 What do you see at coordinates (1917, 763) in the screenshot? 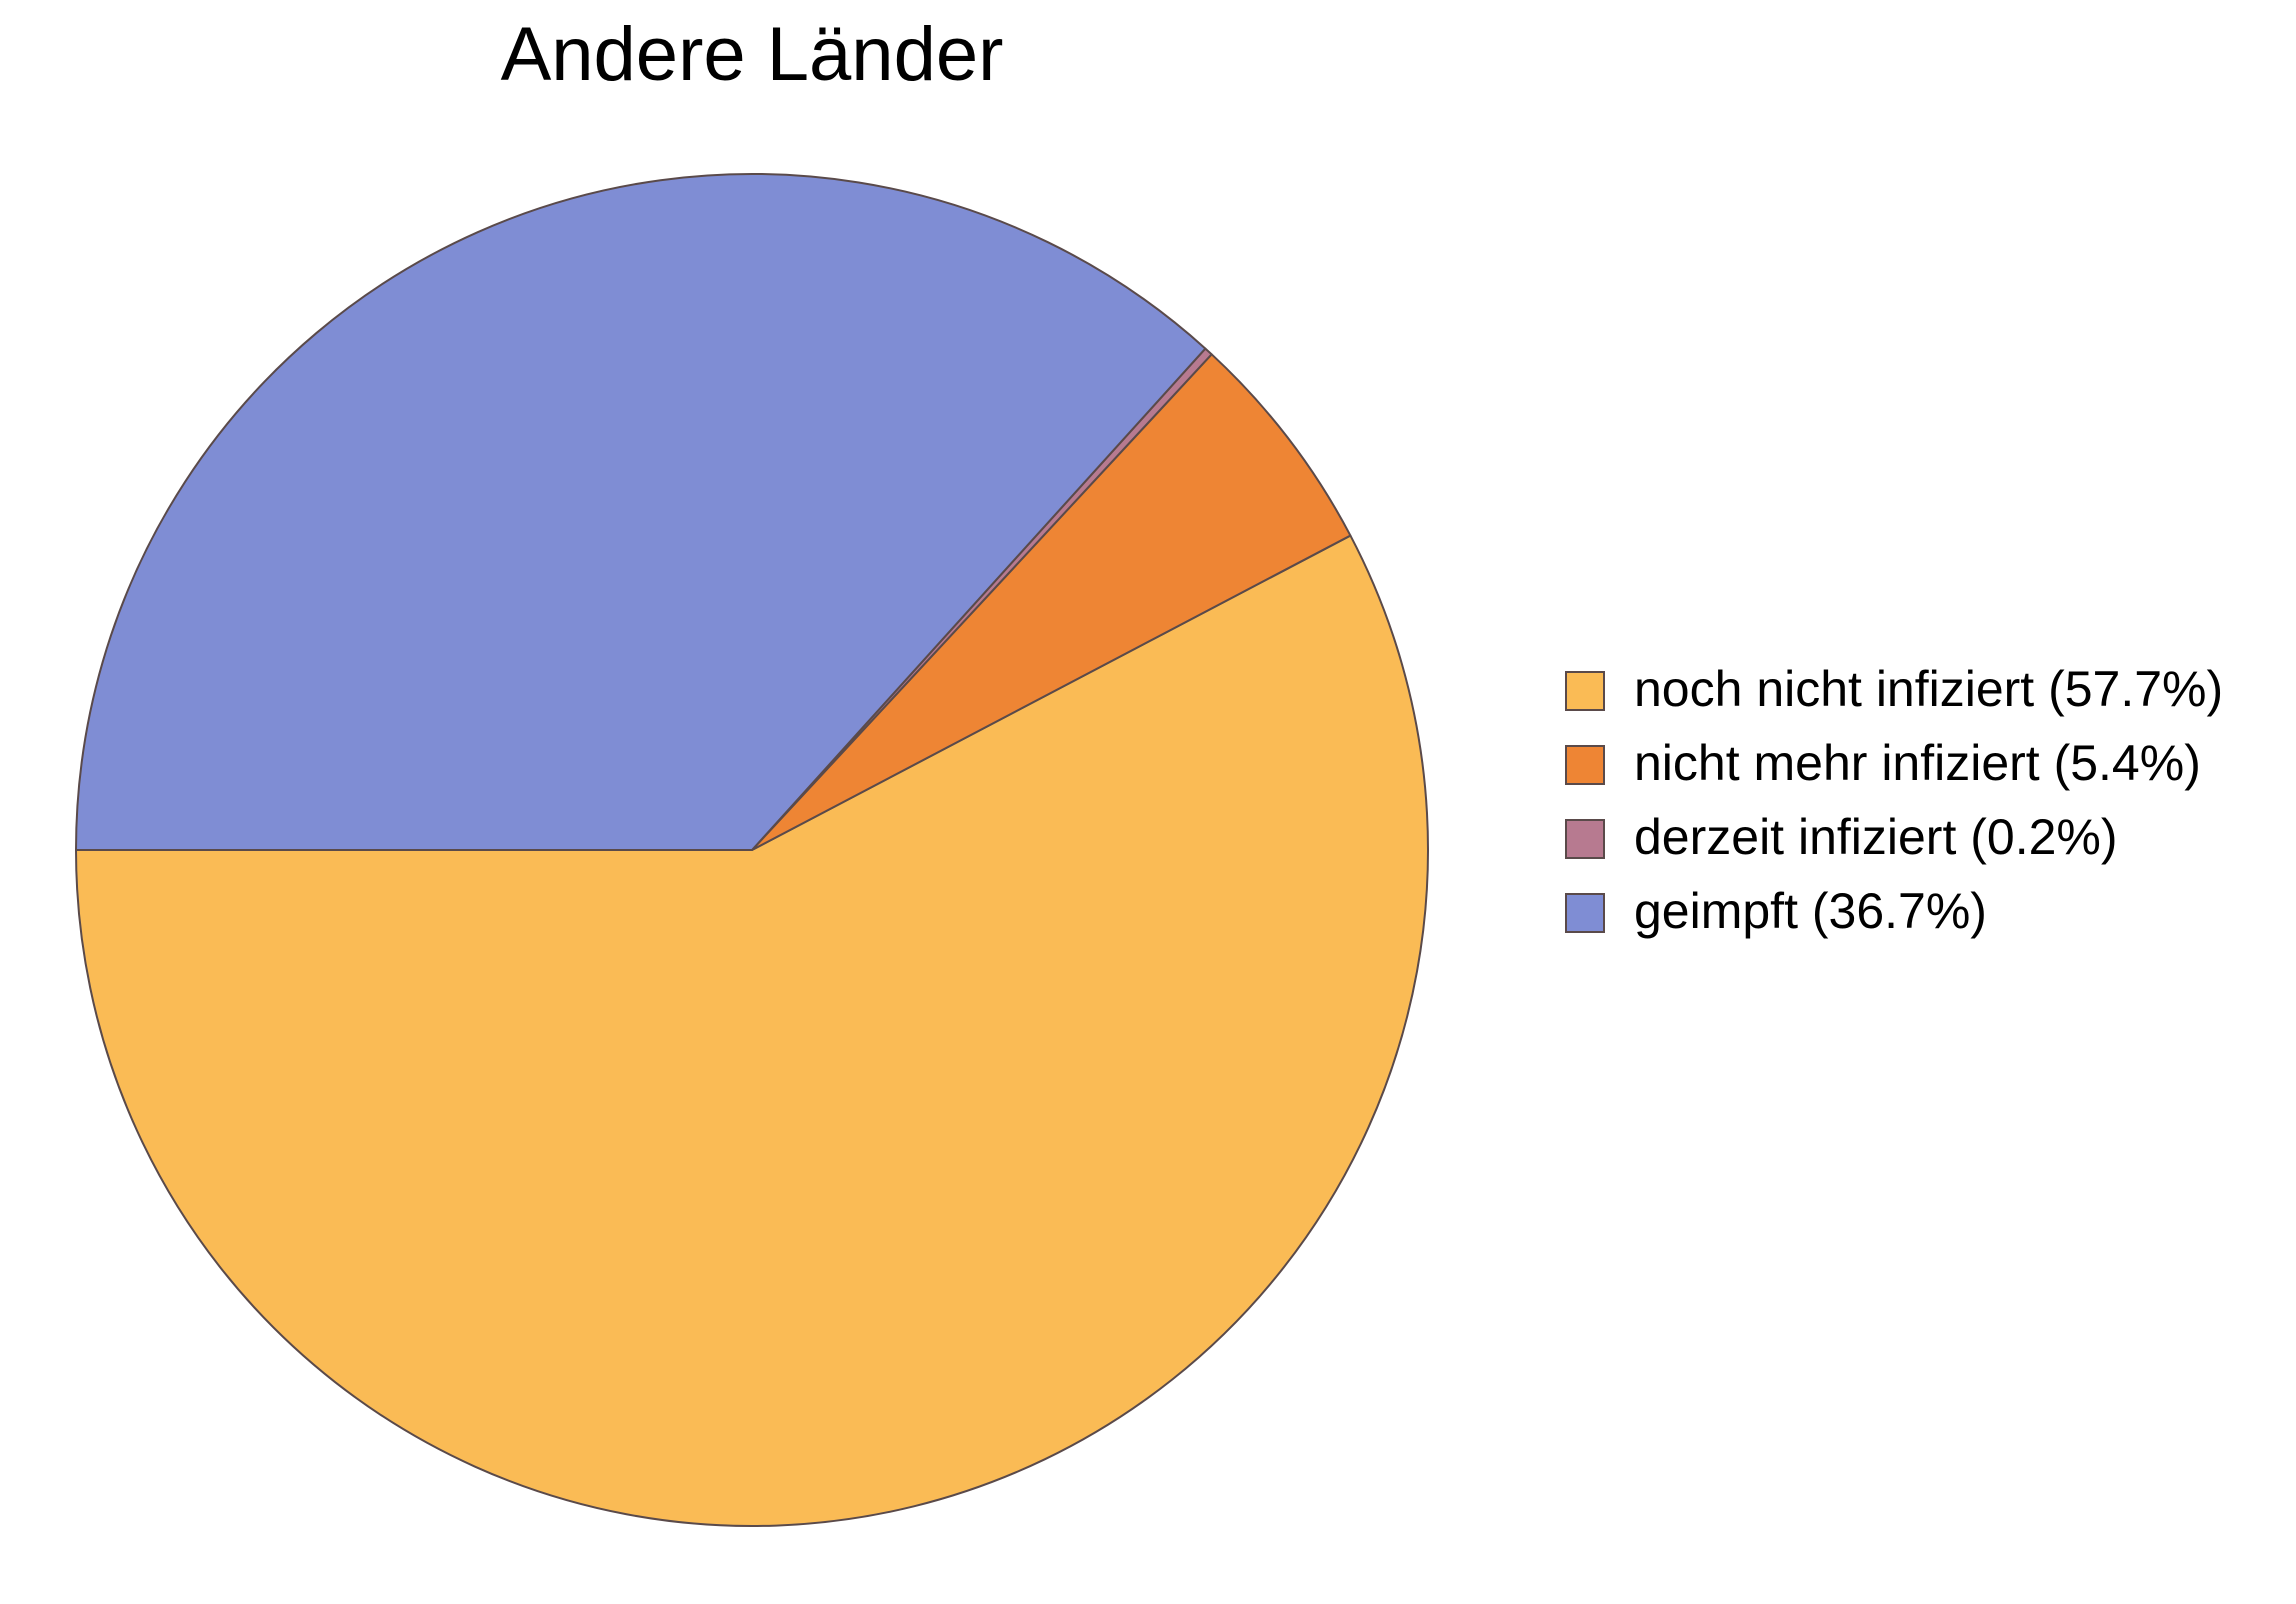
I see `legend-label-1: nicht mehr infiziert (5.4%)` at bounding box center [1917, 763].